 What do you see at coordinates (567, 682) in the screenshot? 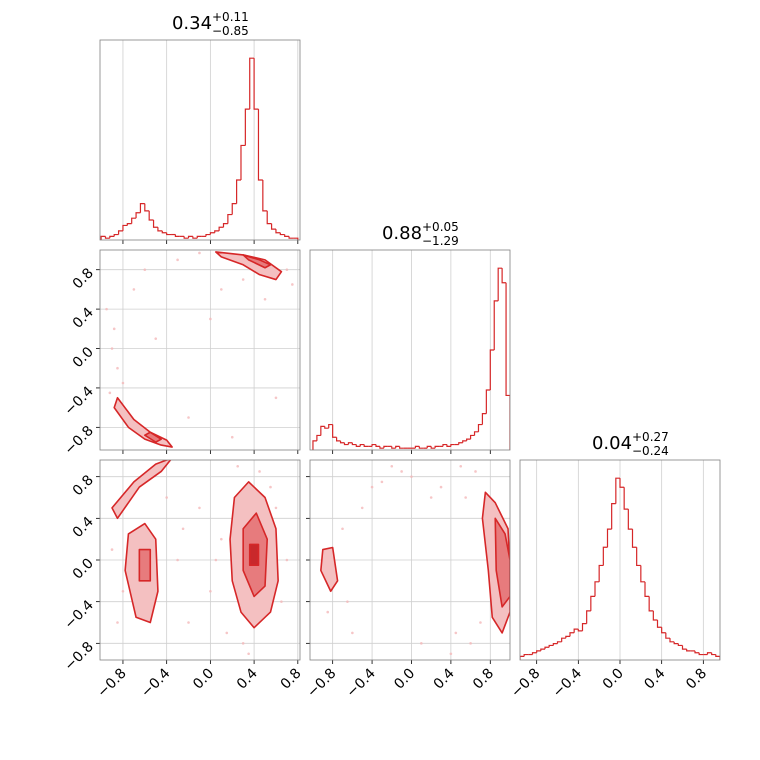
I see `x-tick-label: −0.4` at bounding box center [567, 682].